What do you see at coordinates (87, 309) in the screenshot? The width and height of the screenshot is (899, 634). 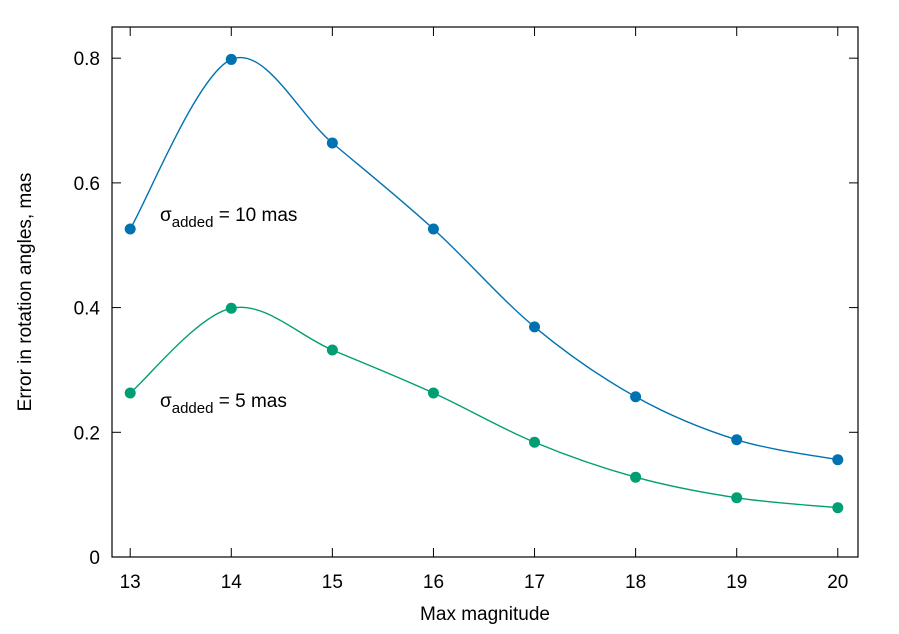 I see `y-tick-label: 0.4` at bounding box center [87, 309].